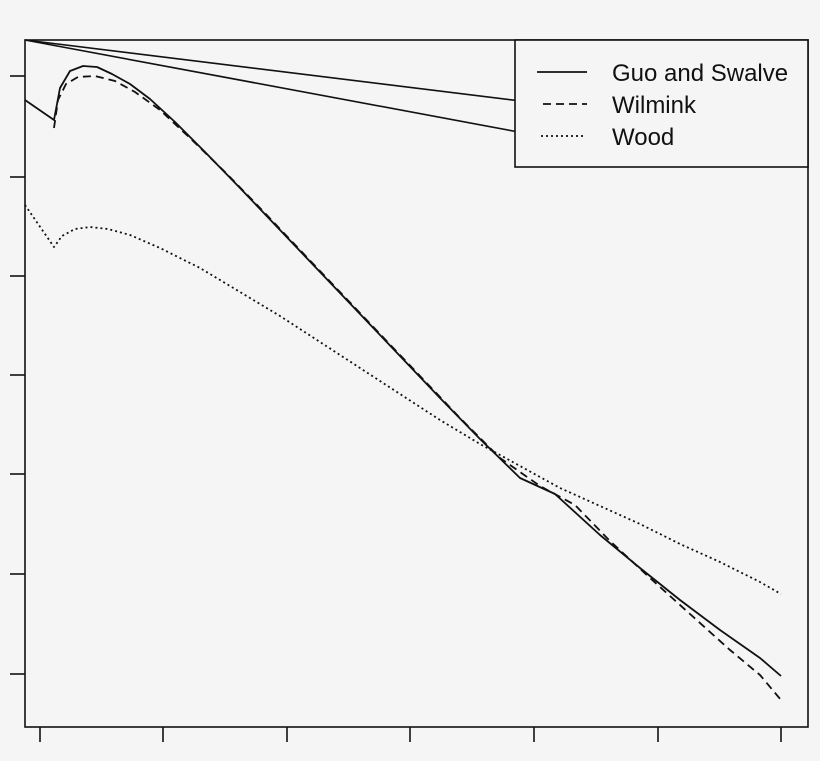  Describe the element at coordinates (17, 375) in the screenshot. I see `y-axis-ticks` at that location.